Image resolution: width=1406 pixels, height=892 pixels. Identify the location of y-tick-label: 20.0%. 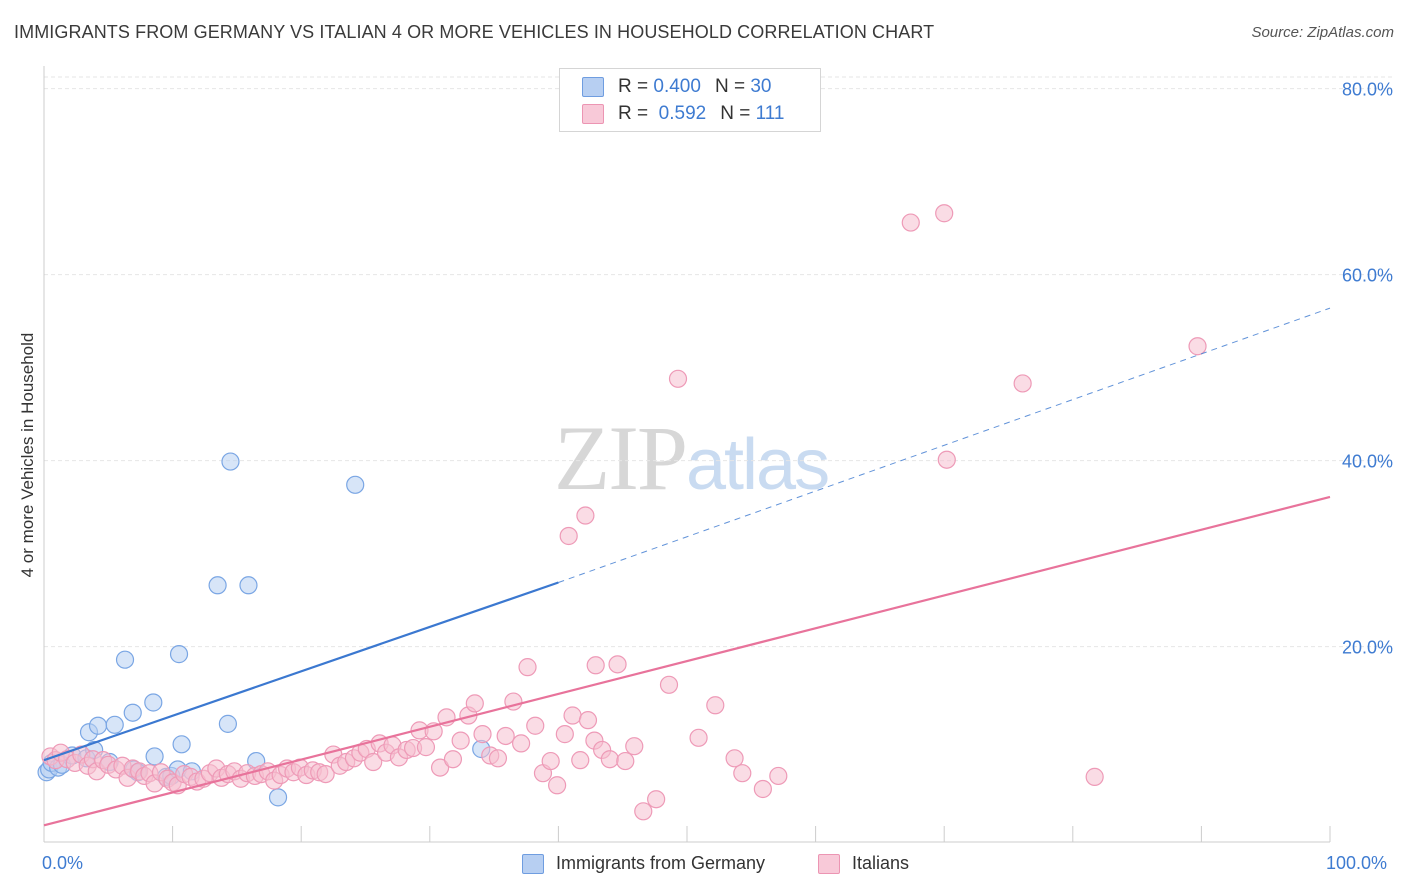
(1367, 648).